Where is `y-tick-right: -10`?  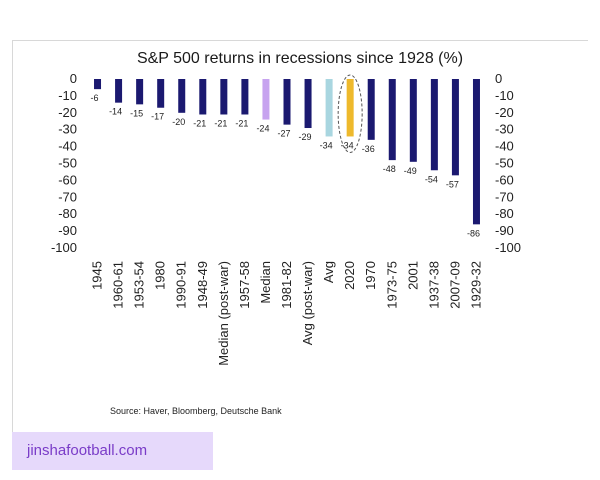
y-tick-right: -10 is located at coordinates (504, 95).